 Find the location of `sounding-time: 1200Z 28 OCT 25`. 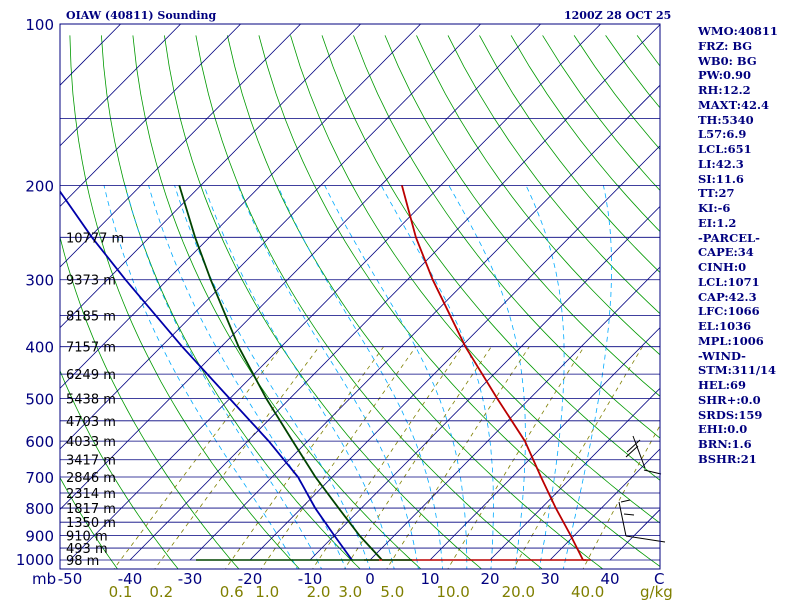

sounding-time: 1200Z 28 OCT 25 is located at coordinates (618, 15).